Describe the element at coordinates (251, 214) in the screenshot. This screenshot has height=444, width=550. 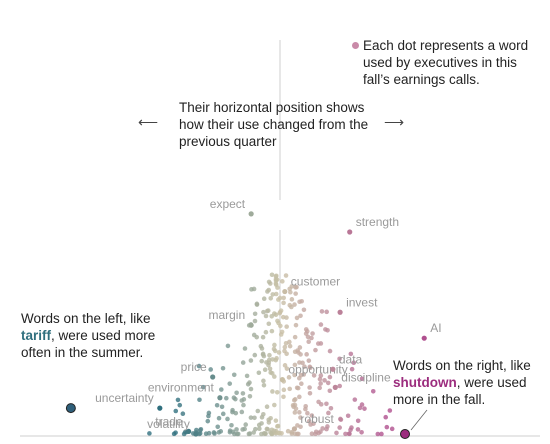
I see `labeled-dot-expect` at that location.